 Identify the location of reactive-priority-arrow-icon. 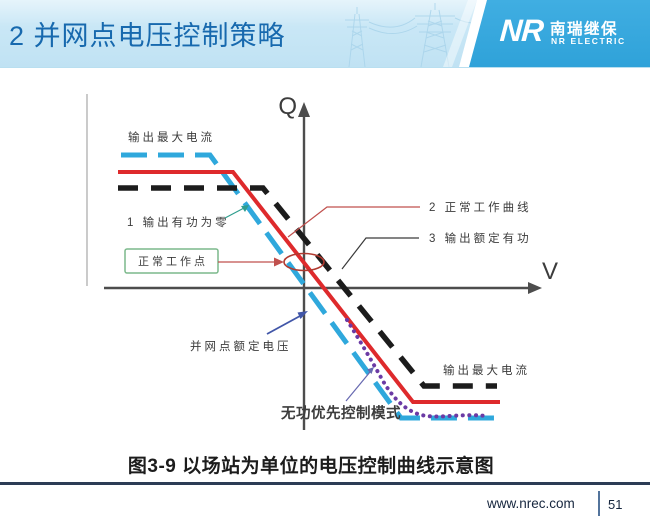
(370, 370).